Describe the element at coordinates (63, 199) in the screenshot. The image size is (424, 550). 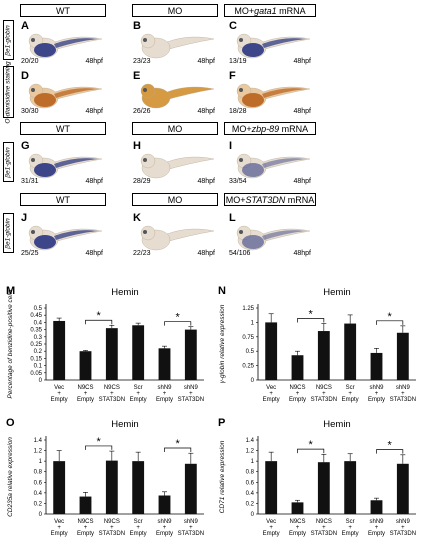
I see `header-wt-3: WT` at that location.